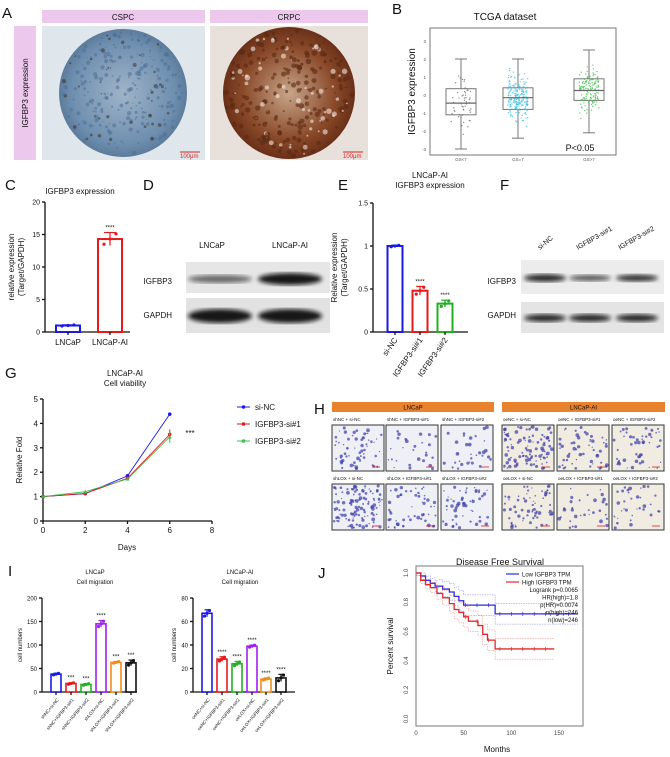  What do you see at coordinates (36, 423) in the screenshot?
I see `y-tick-label: 4` at bounding box center [36, 423].